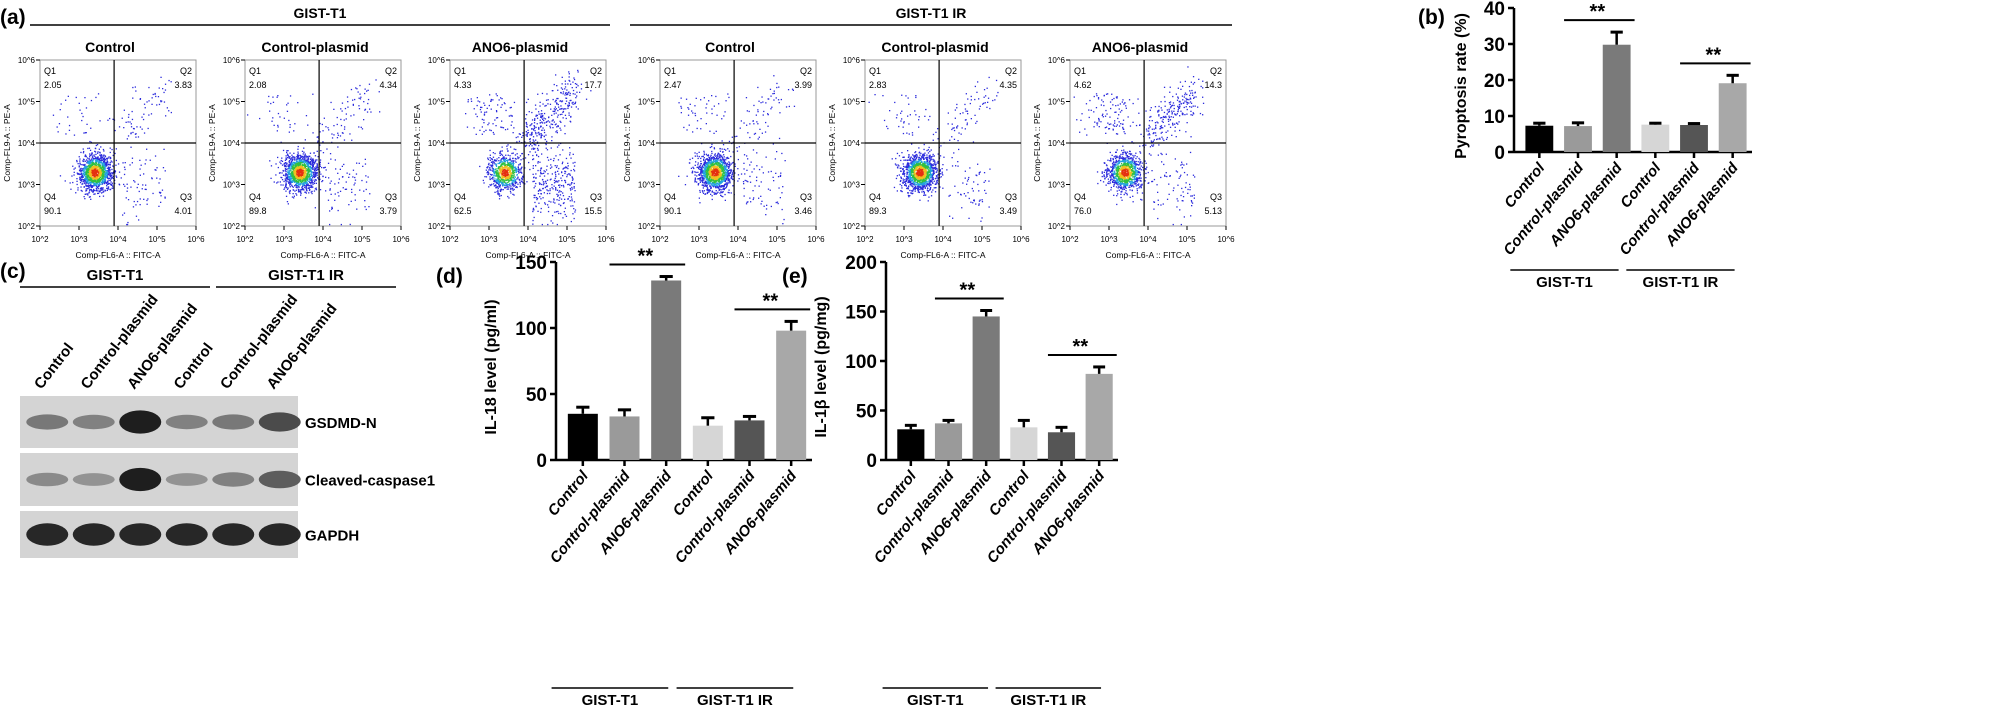 The width and height of the screenshot is (2000, 724). I want to click on quadrant-value-q2: 17.7, so click(593, 85).